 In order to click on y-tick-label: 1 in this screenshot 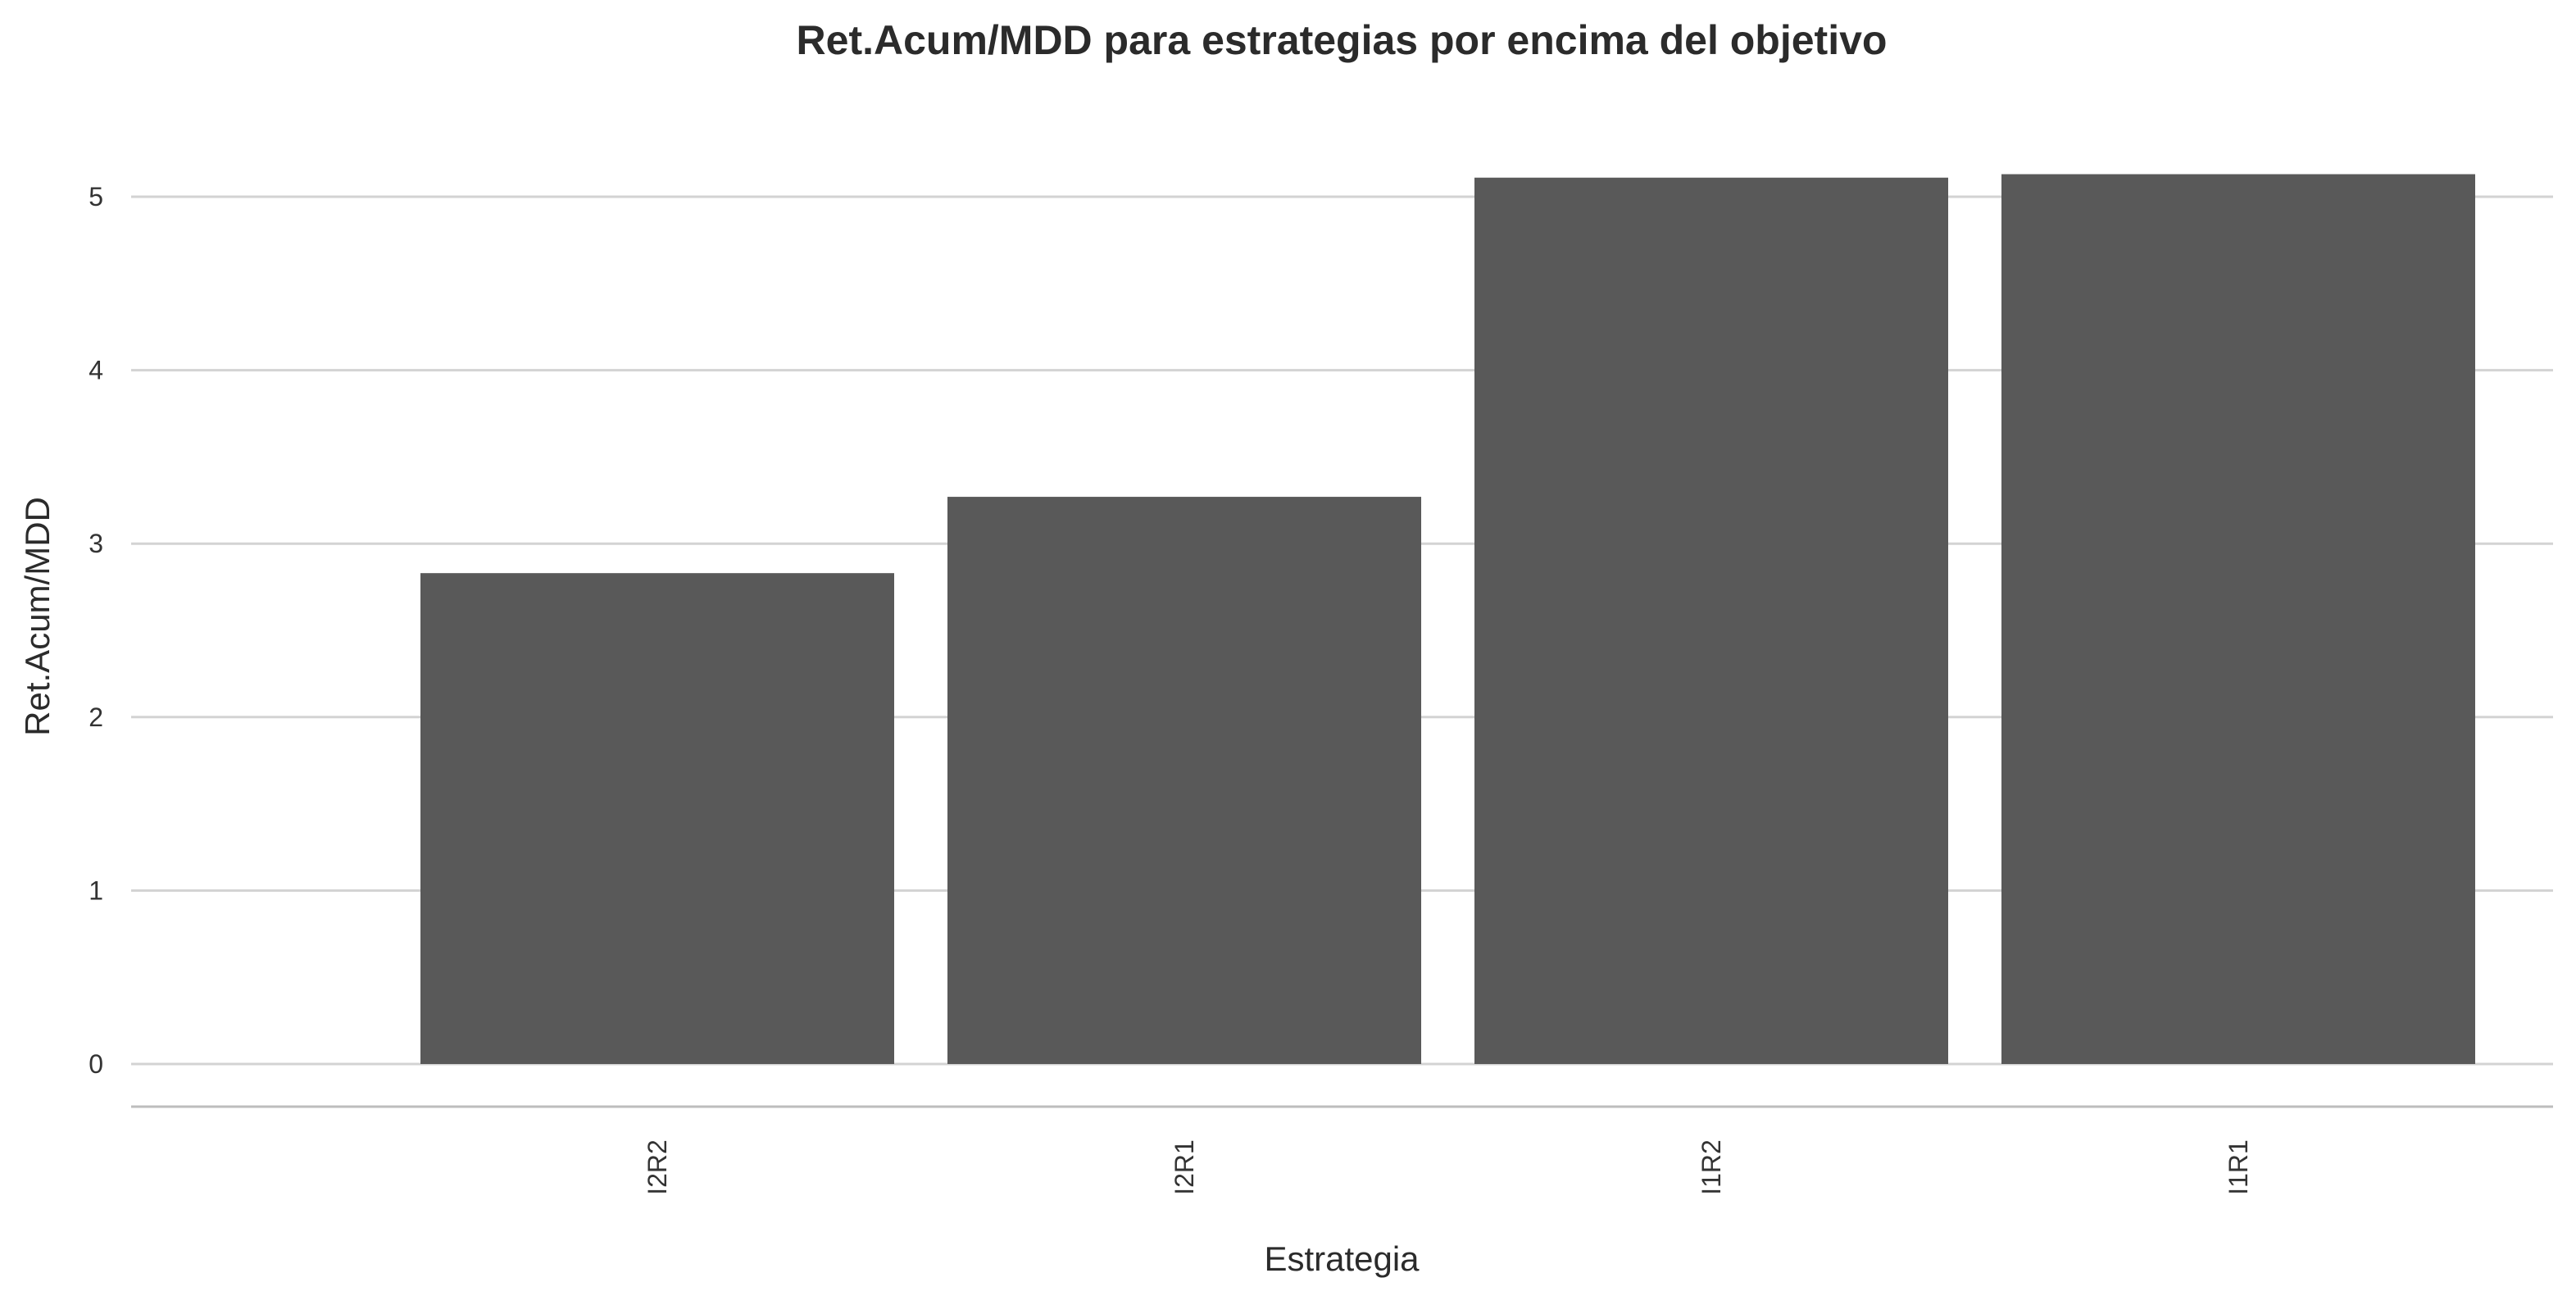, I will do `click(96, 890)`.